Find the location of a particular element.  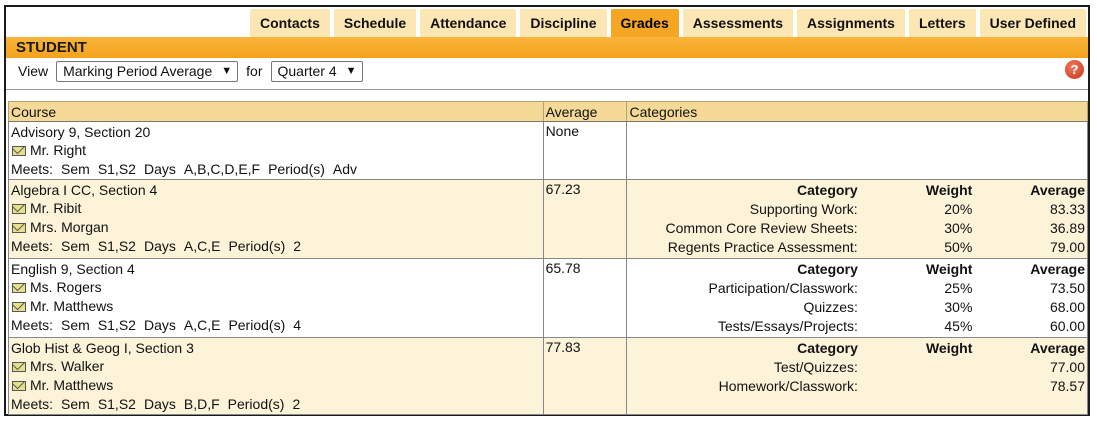

tab-letters: Letters is located at coordinates (942, 23).